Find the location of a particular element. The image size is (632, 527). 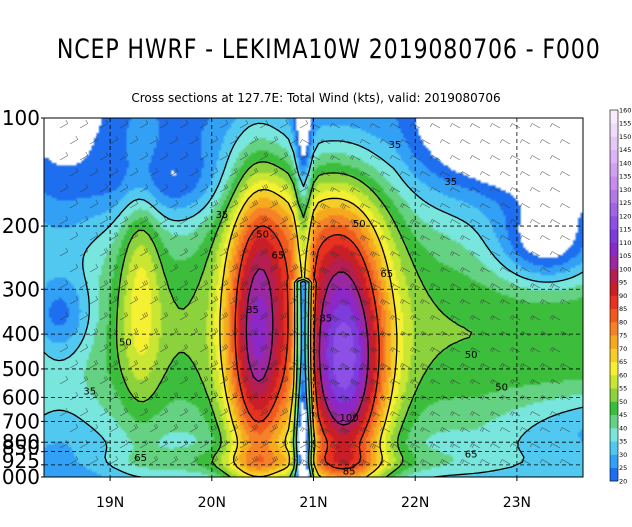

contour-label: 65 is located at coordinates (386, 274).